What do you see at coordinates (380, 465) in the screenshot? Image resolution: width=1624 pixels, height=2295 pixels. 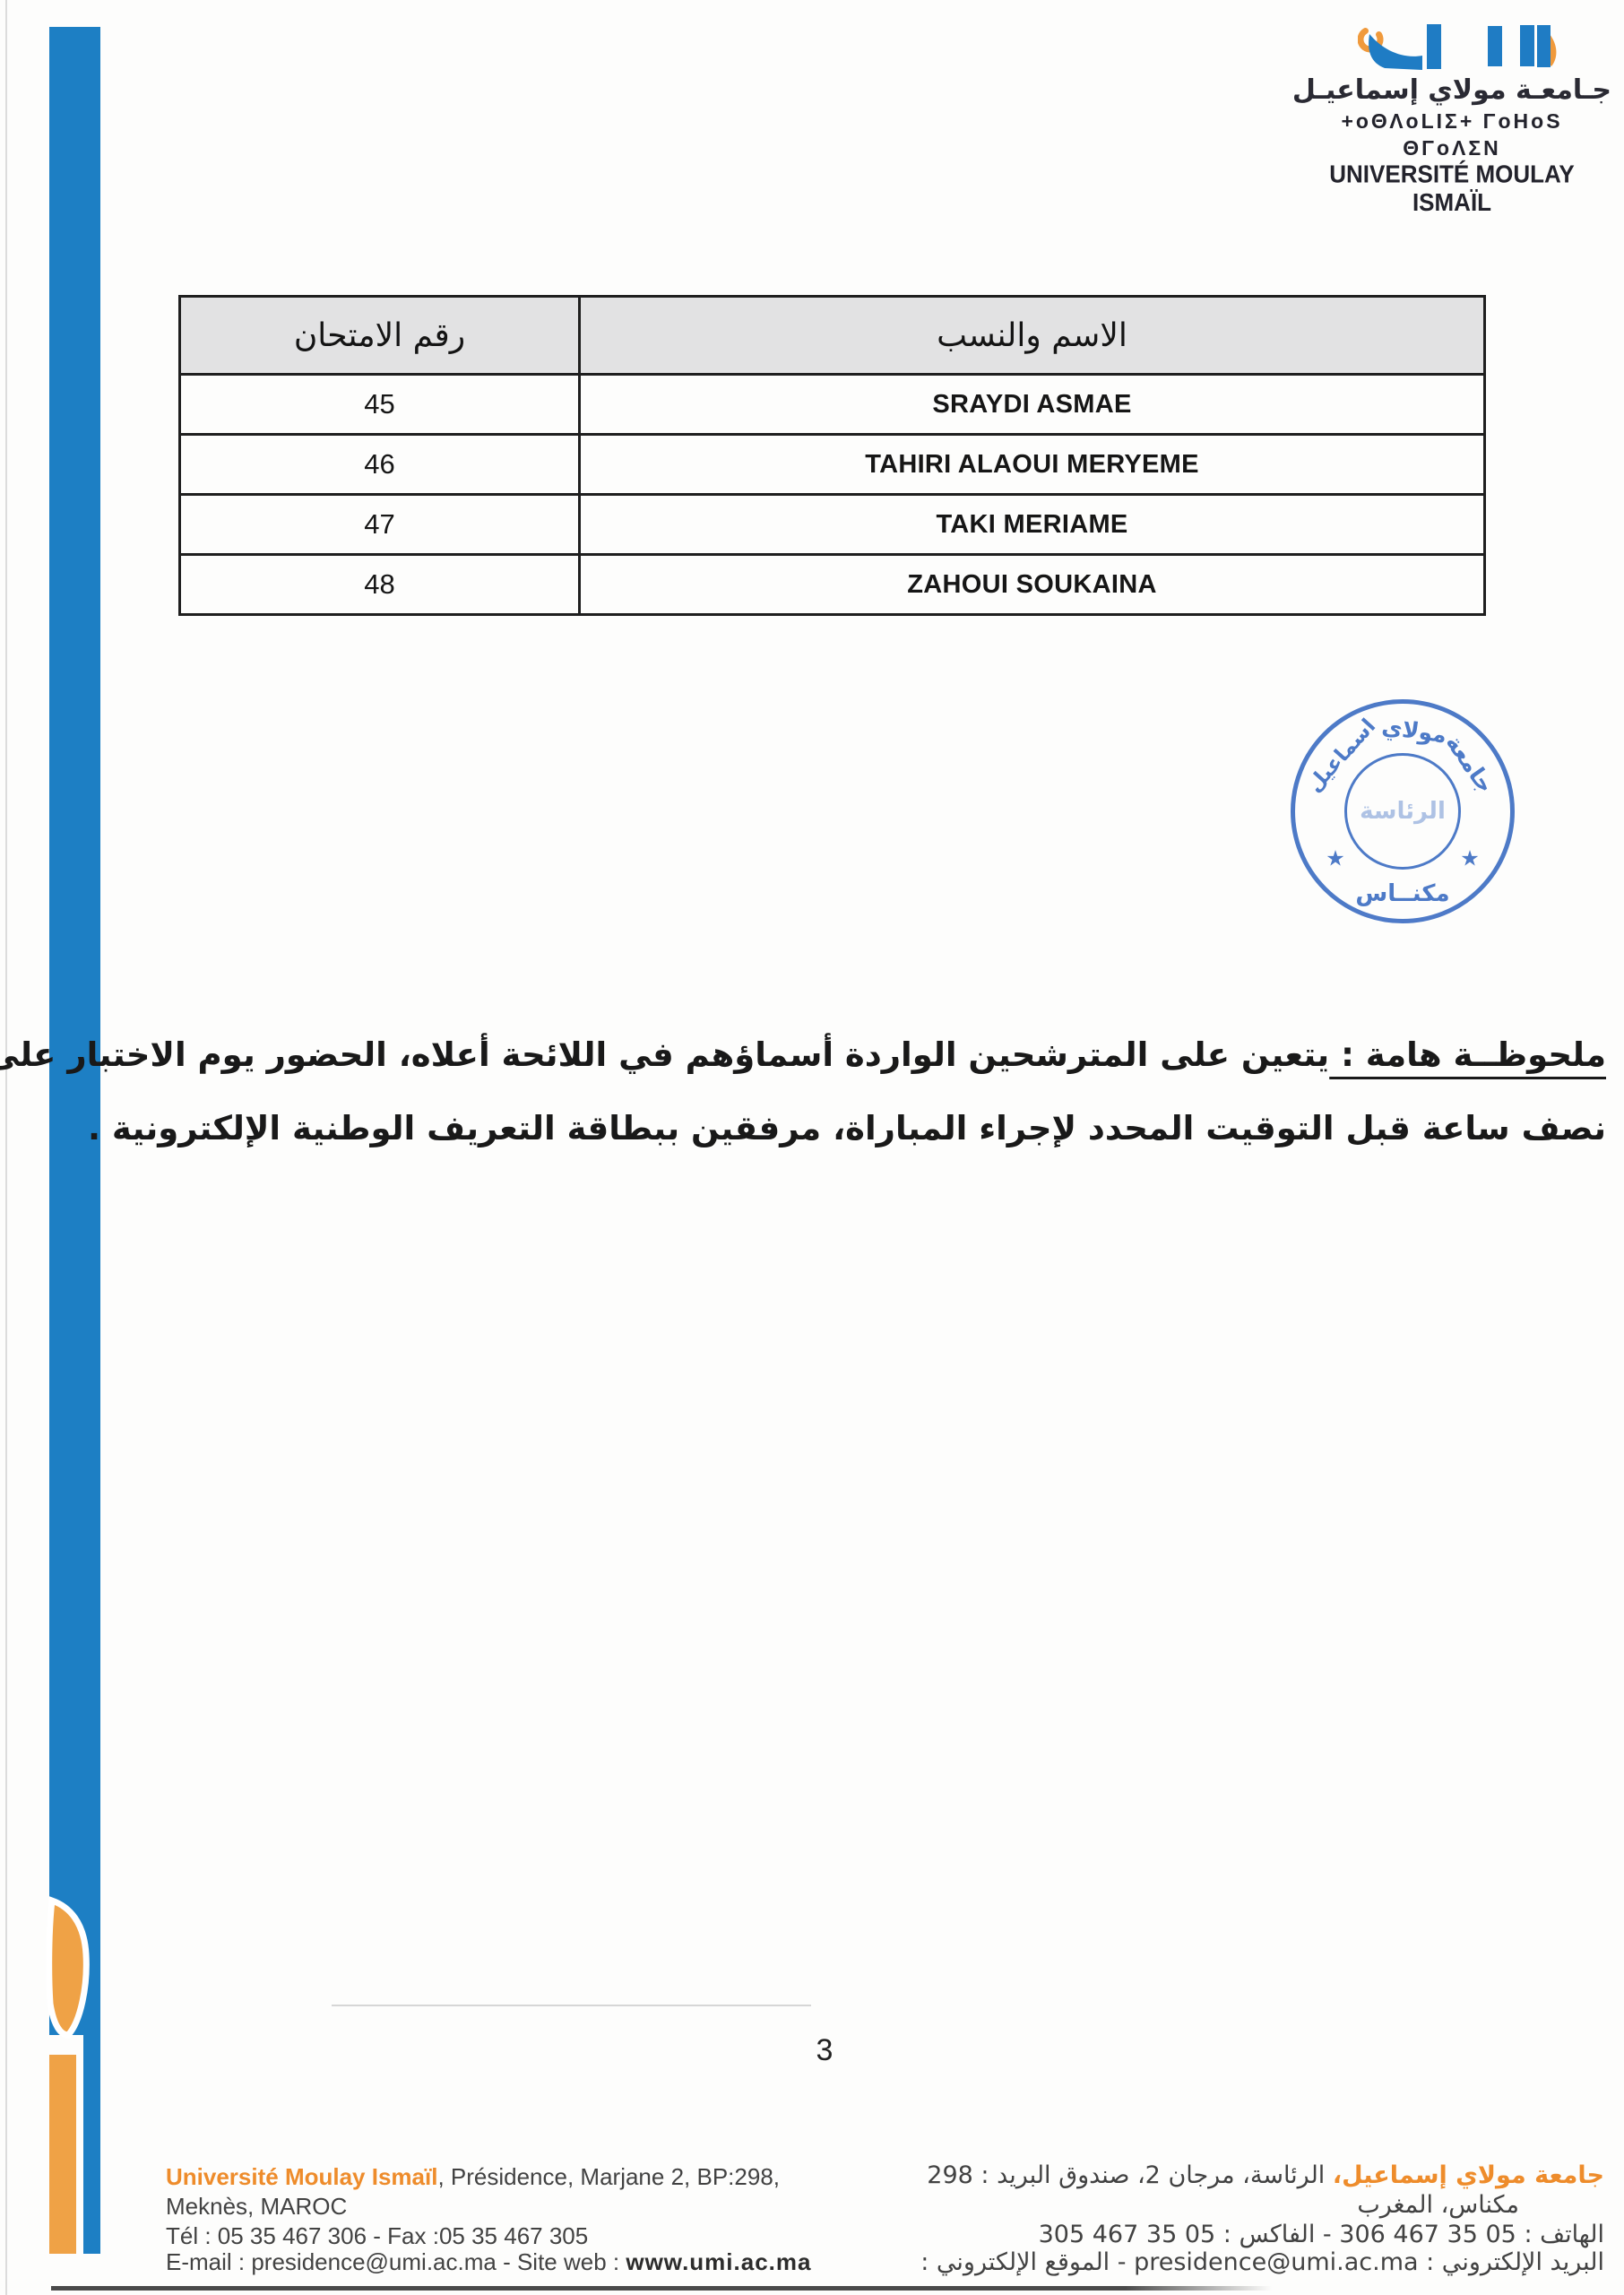 I see `exam-number: 46` at bounding box center [380, 465].